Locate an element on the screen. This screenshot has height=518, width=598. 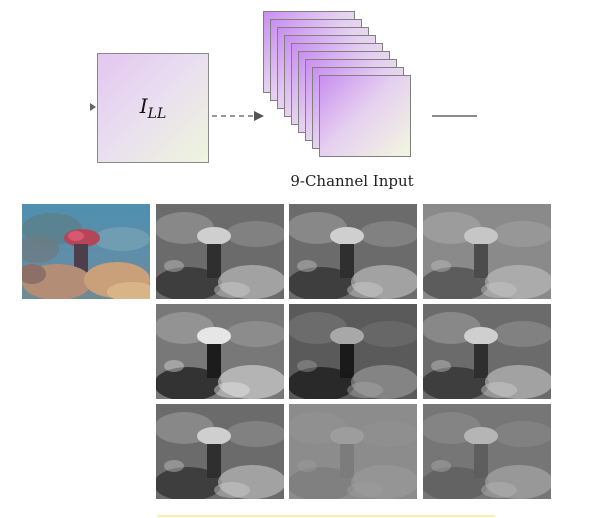
bottom-rule is located at coordinates (326, 516).